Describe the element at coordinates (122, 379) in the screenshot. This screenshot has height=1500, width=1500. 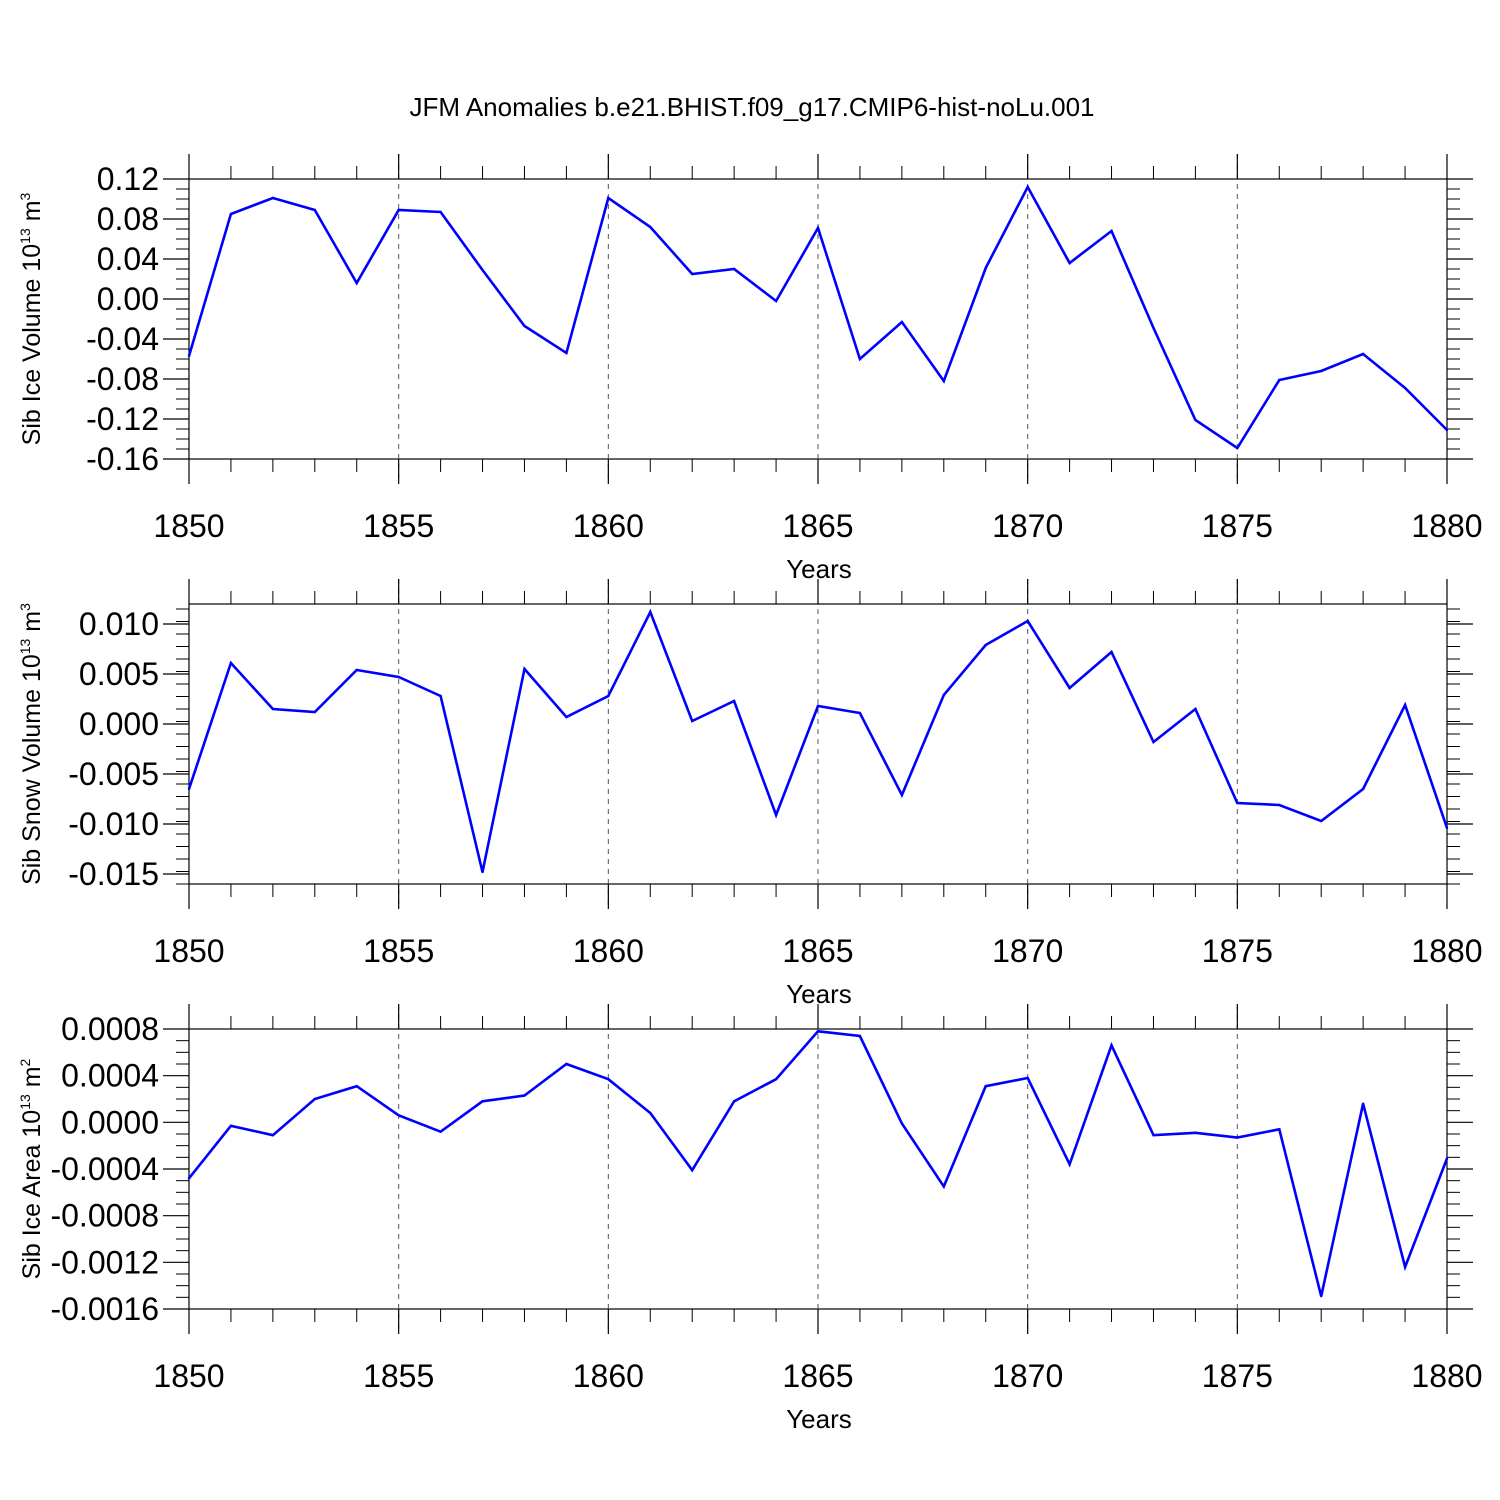
I see `y-tick-label: -0.08` at that location.